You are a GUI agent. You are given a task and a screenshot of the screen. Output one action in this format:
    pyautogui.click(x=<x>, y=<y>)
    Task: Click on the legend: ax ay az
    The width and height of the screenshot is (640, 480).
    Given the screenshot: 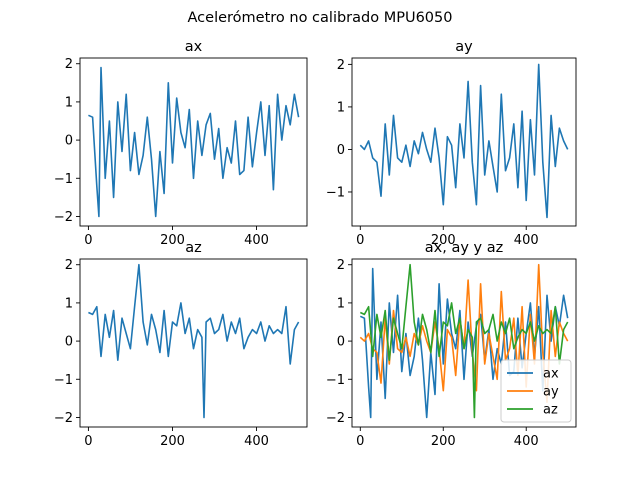 What is the action you would take?
    pyautogui.click(x=536, y=391)
    